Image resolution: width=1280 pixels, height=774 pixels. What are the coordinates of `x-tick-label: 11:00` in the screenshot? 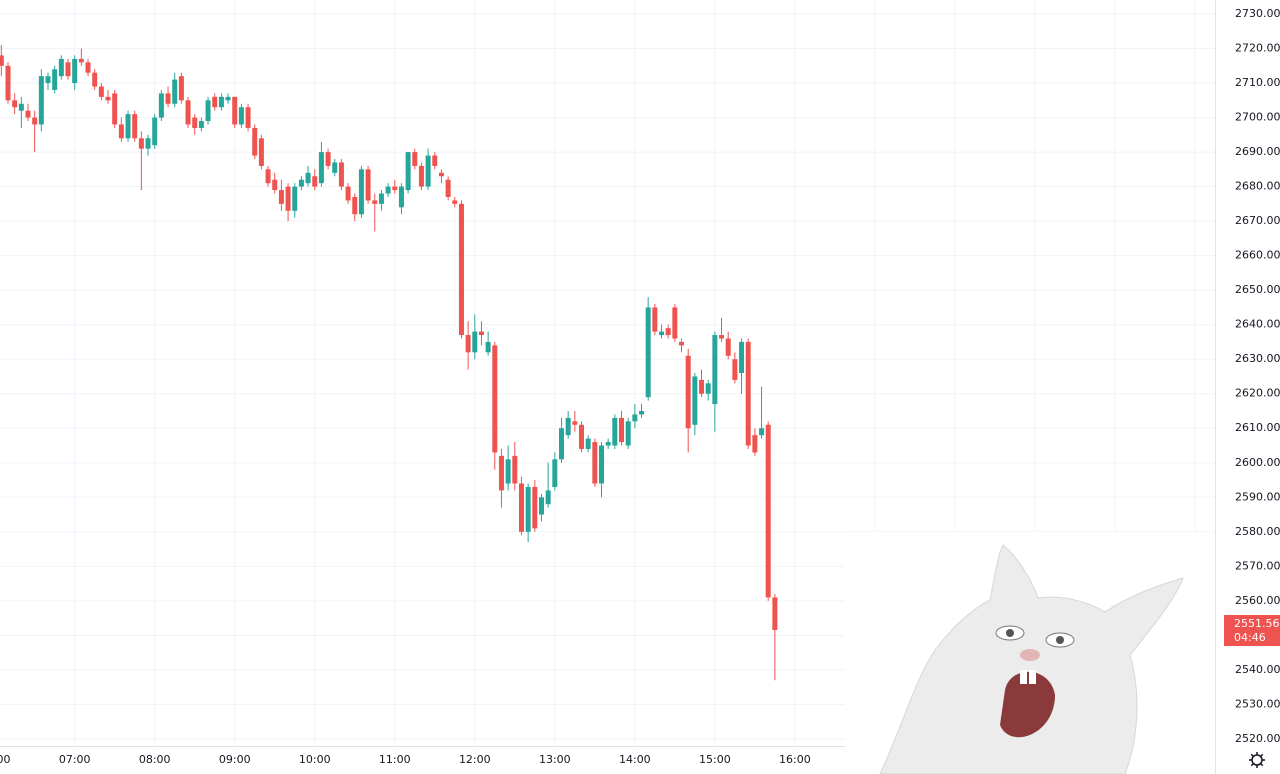 It's located at (395, 759).